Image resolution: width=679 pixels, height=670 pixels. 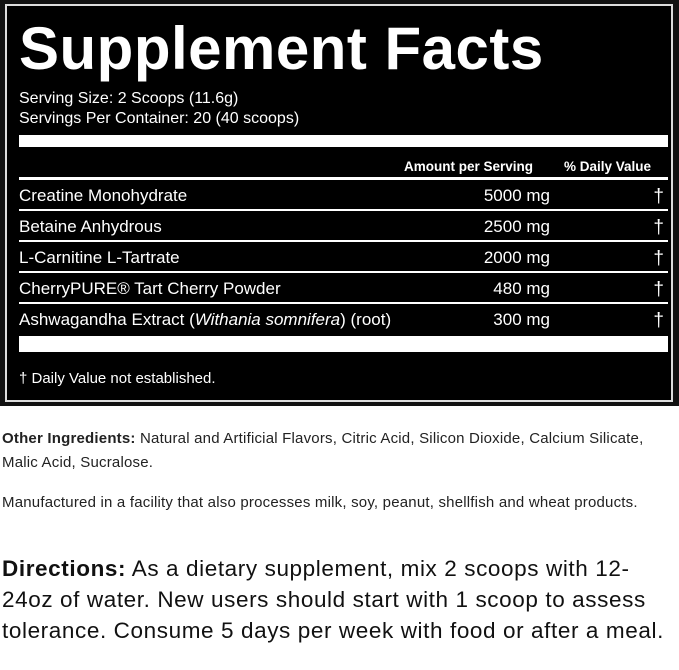 What do you see at coordinates (608, 166) in the screenshot?
I see `header-daily-value: % Daily Value` at bounding box center [608, 166].